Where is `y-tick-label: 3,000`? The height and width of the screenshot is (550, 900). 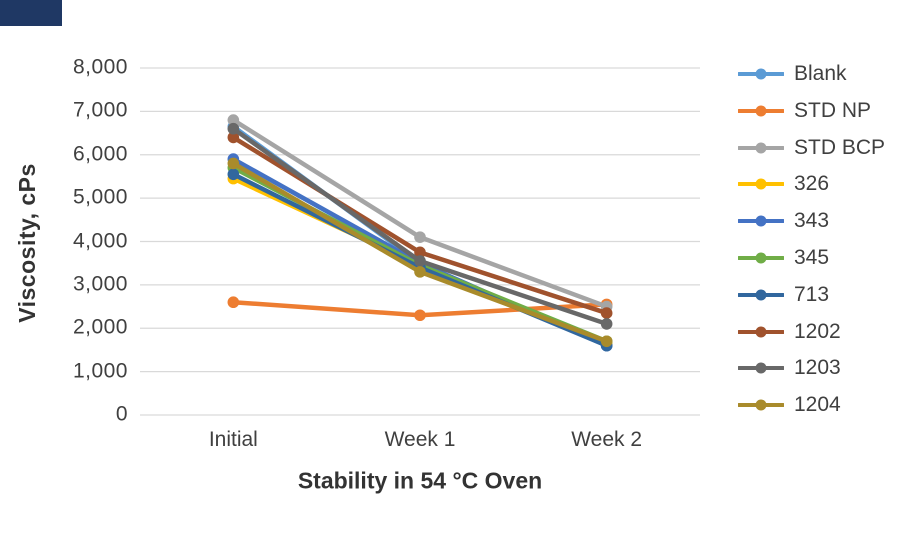
y-tick-label: 3,000 is located at coordinates (100, 284).